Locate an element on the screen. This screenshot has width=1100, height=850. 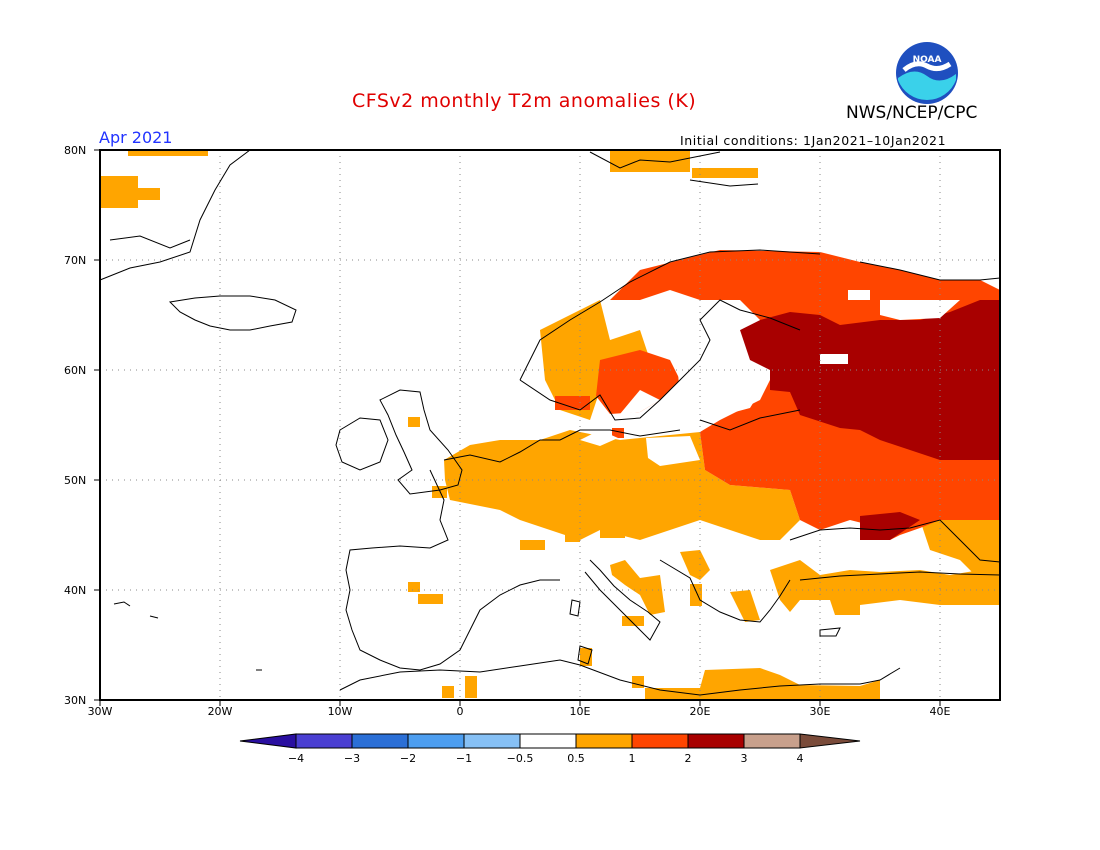
lon-label-30e: 30E is located at coordinates (820, 711).